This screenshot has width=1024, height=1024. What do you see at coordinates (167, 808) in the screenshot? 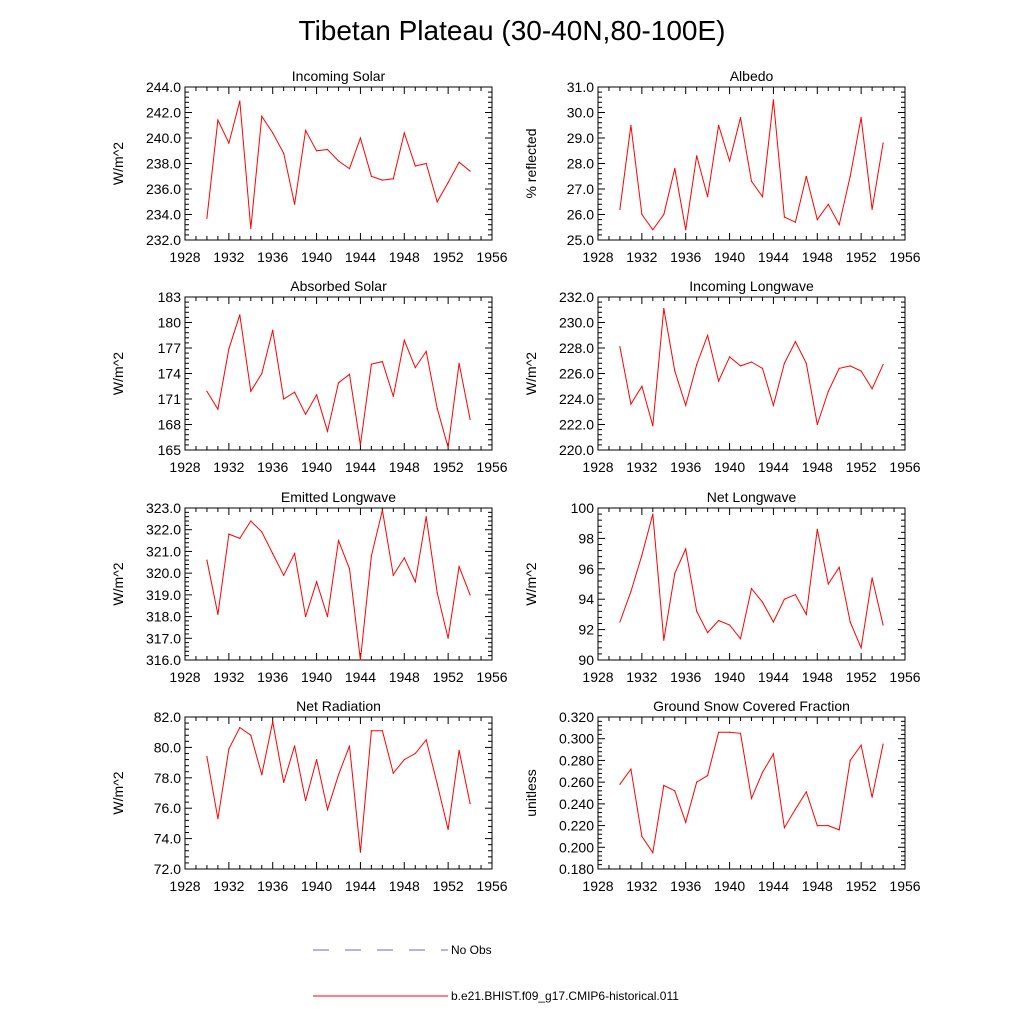
I see `y-tick-label: 76.0` at bounding box center [167, 808].